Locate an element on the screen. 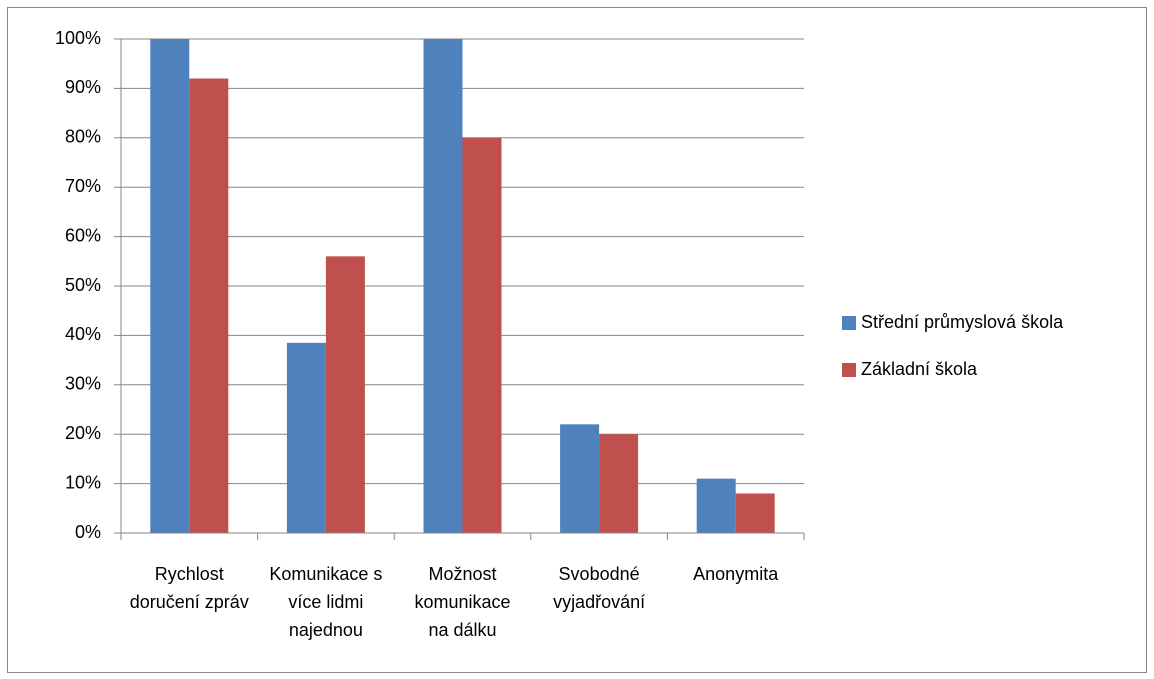 The width and height of the screenshot is (1154, 679). x-tick-label: Možnost komunikace na dálku is located at coordinates (462, 602).